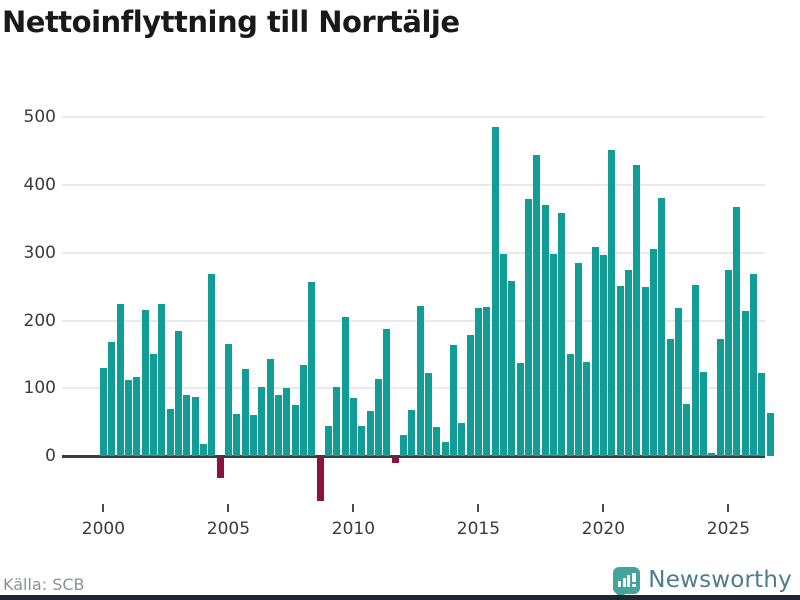 This screenshot has height=600, width=800. What do you see at coordinates (44, 584) in the screenshot?
I see `source-label: Källa: SCB` at bounding box center [44, 584].